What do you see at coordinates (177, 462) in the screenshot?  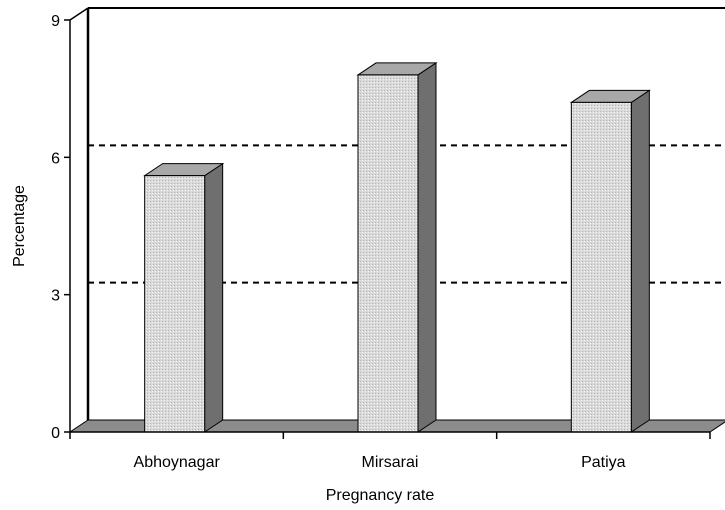 I see `x-tick-label: Abhoynagar` at bounding box center [177, 462].